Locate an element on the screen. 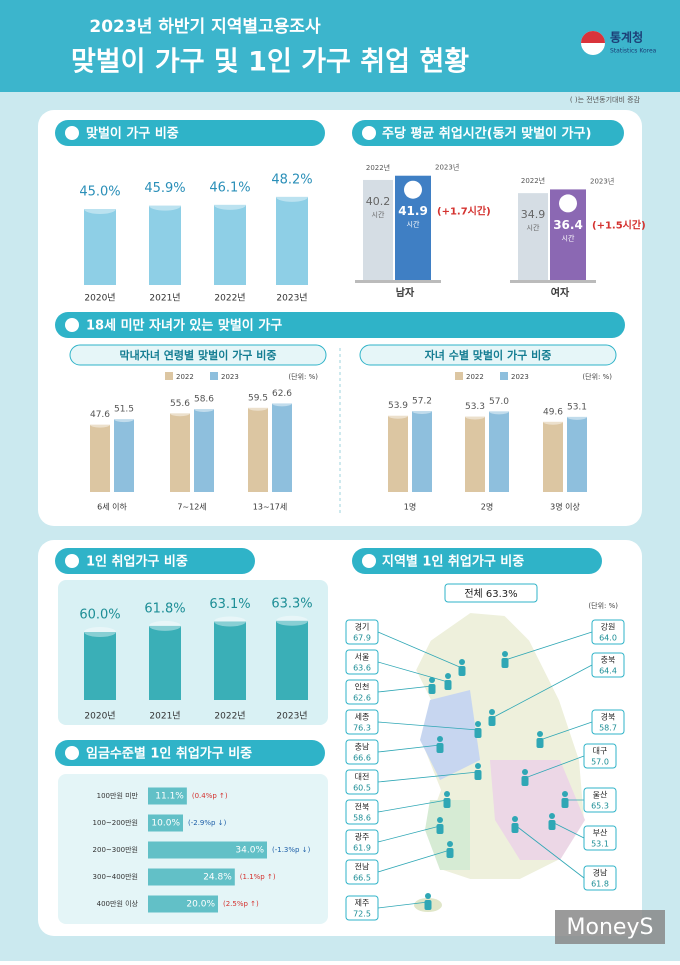 The height and width of the screenshot is (965, 680). title: 맞벌이 가구 및 1인 가구 취업 현황 is located at coordinates (270, 62).